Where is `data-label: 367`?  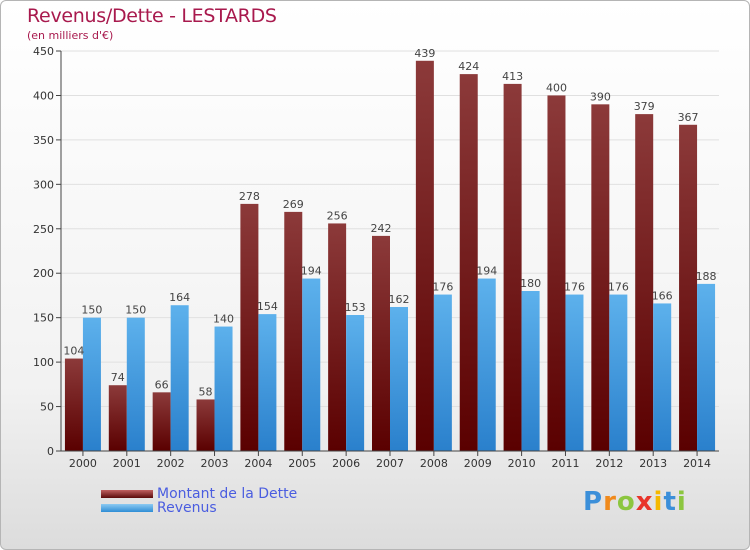
data-label: 367 is located at coordinates (688, 117).